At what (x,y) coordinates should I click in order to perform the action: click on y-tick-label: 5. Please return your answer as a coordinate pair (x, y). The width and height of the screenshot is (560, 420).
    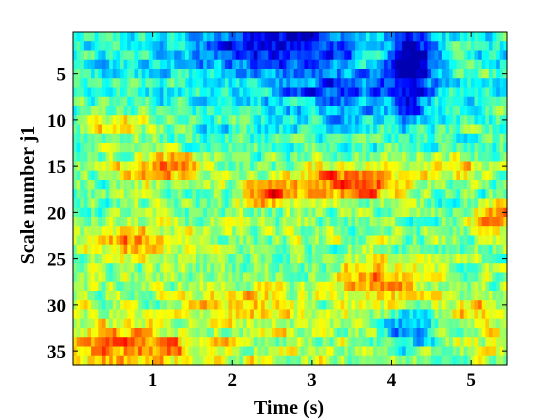
    Looking at the image, I should click on (62, 75).